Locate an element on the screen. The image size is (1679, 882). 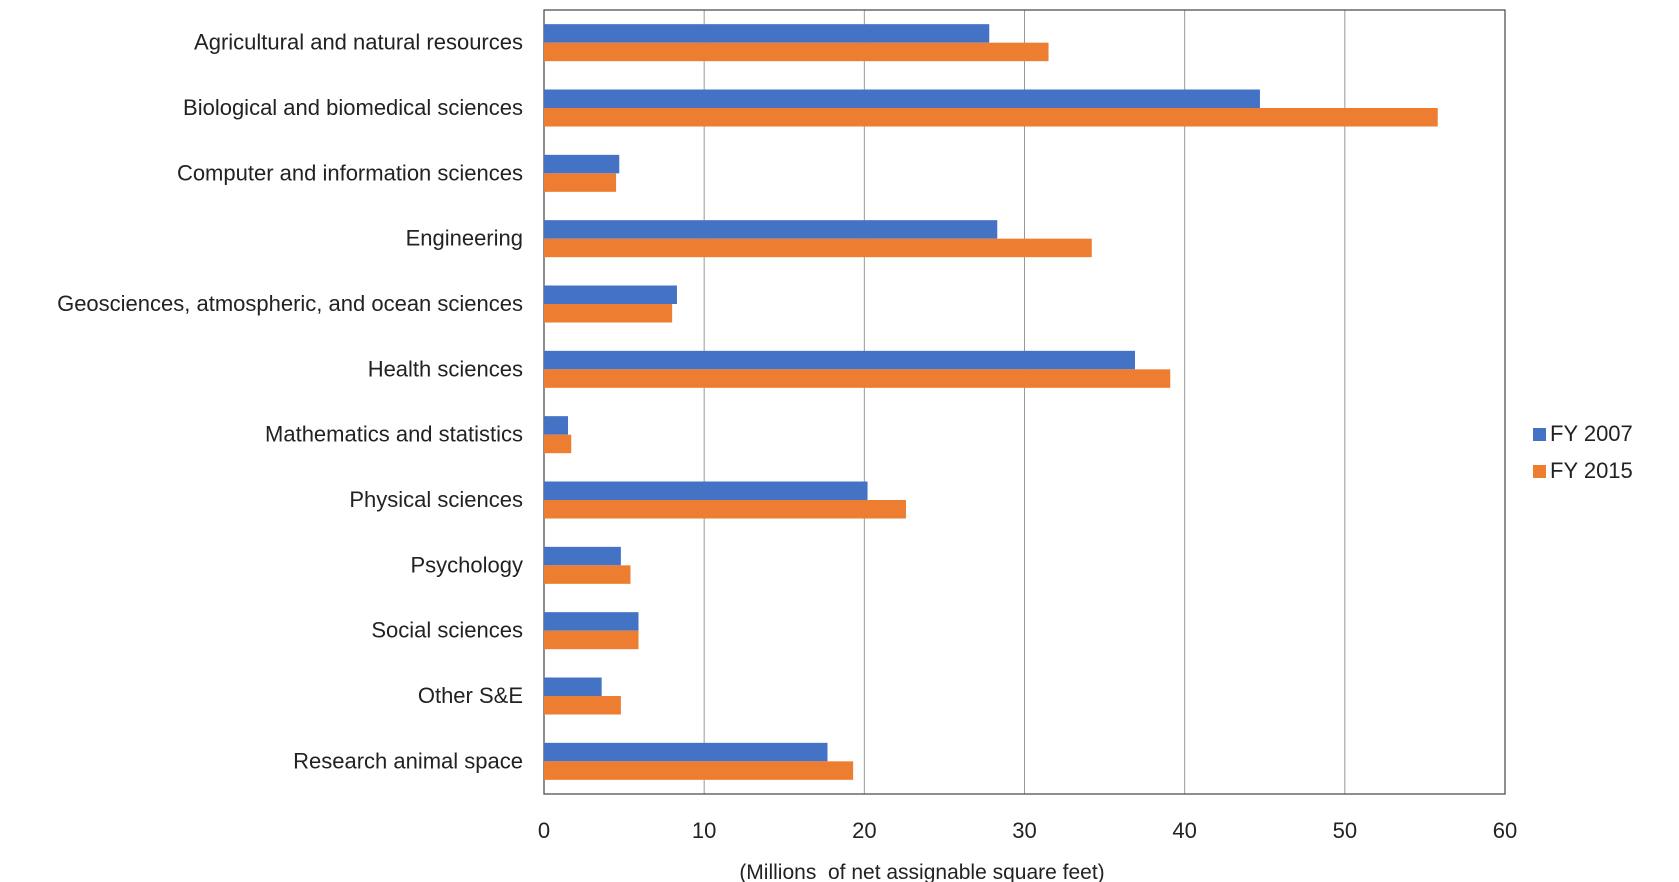
legend-label: FY 2007 is located at coordinates (1591, 433).